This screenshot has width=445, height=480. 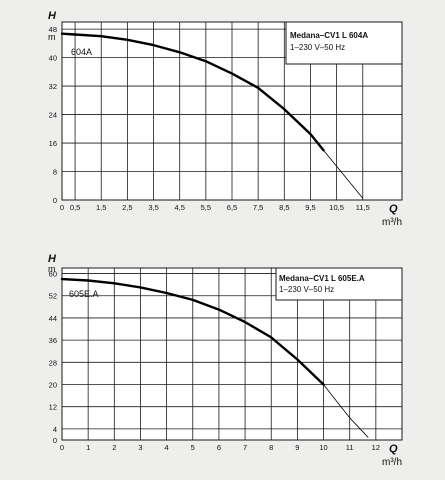 I want to click on y-tick-label: 16, so click(x=53, y=143).